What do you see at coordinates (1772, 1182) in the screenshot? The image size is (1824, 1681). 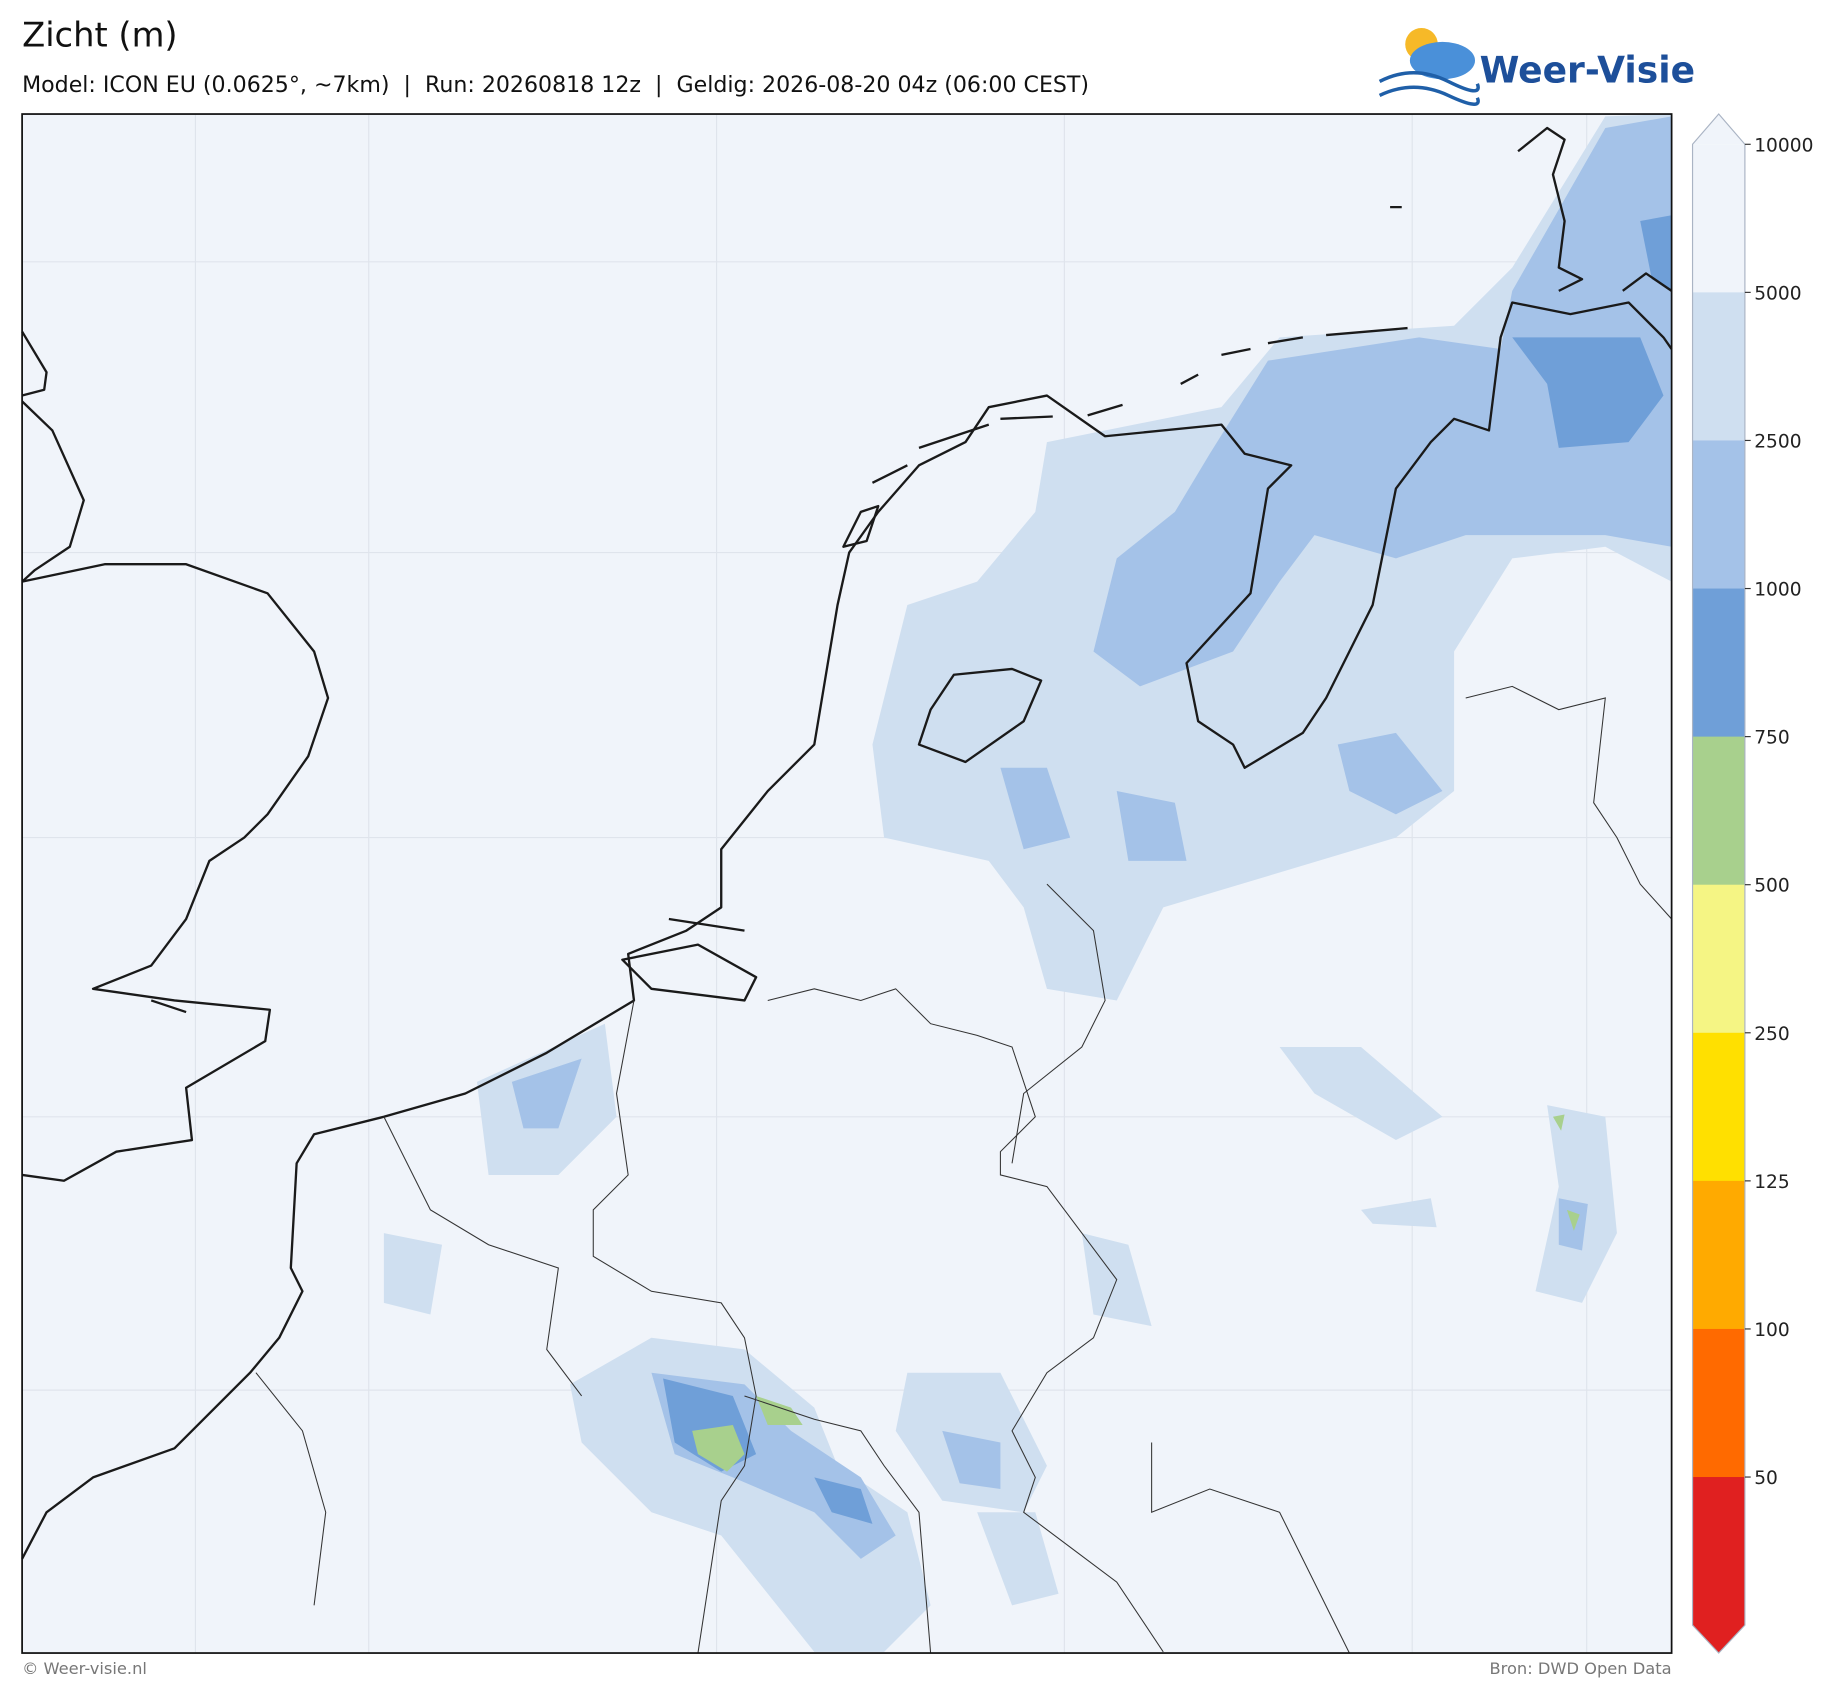 I see `colorbar-tick-label: 125` at bounding box center [1772, 1182].